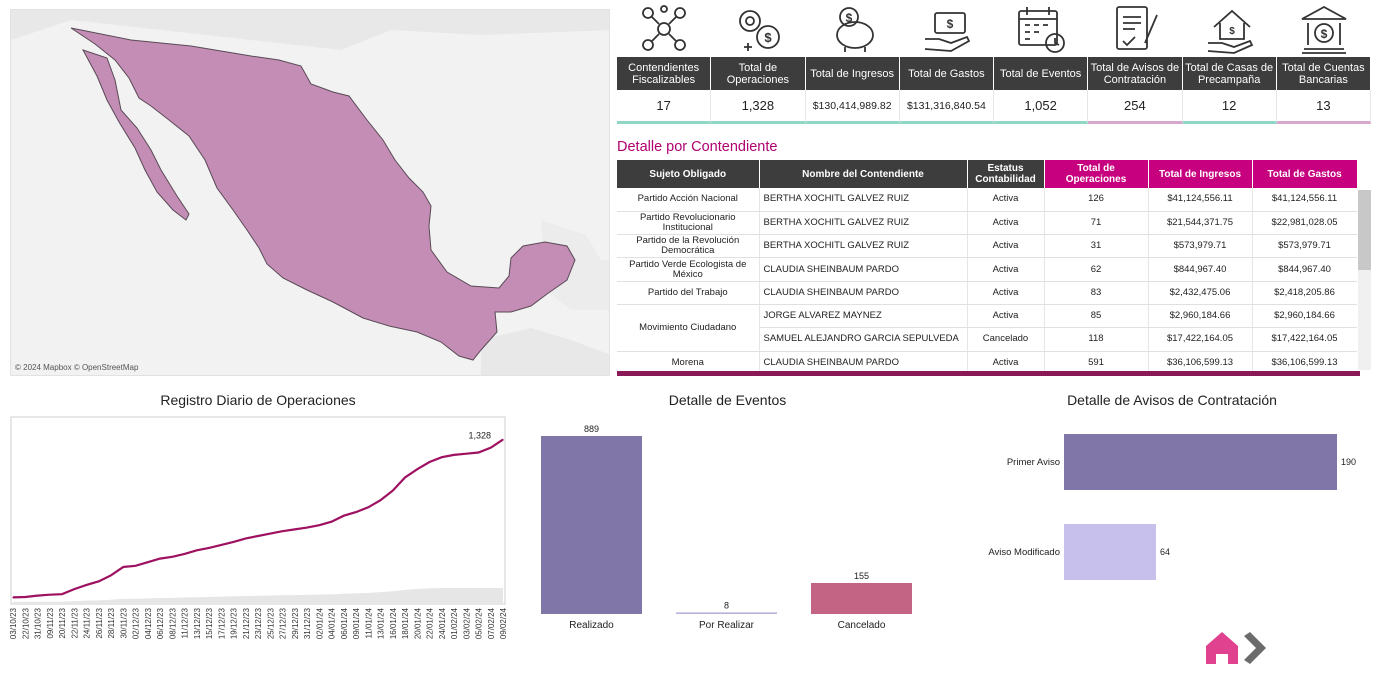 The height and width of the screenshot is (686, 1384). I want to click on header-operaciones: Total de Operaciones, so click(1096, 174).